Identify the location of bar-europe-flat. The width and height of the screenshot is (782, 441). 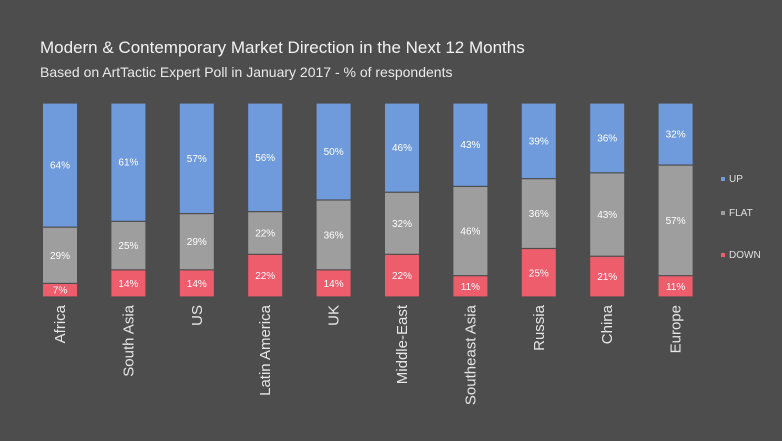
(675, 220).